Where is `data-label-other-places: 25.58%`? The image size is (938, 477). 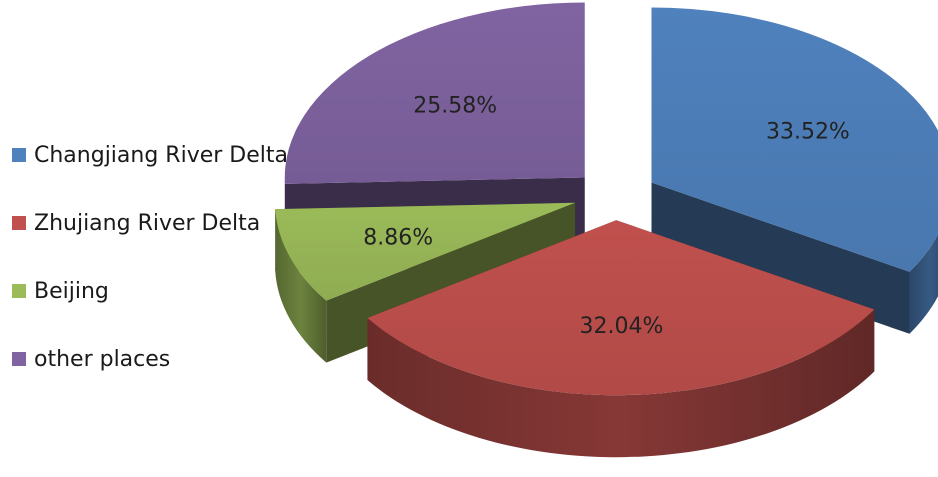
data-label-other-places: 25.58% is located at coordinates (455, 106).